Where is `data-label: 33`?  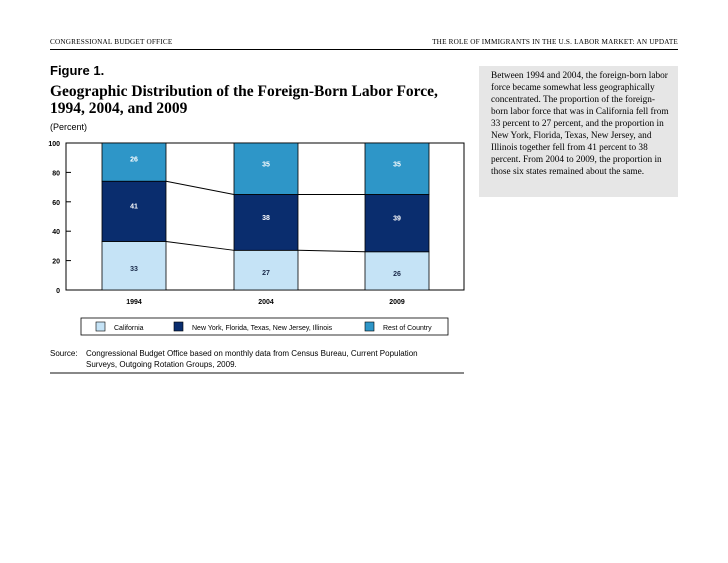
data-label: 33 is located at coordinates (134, 269).